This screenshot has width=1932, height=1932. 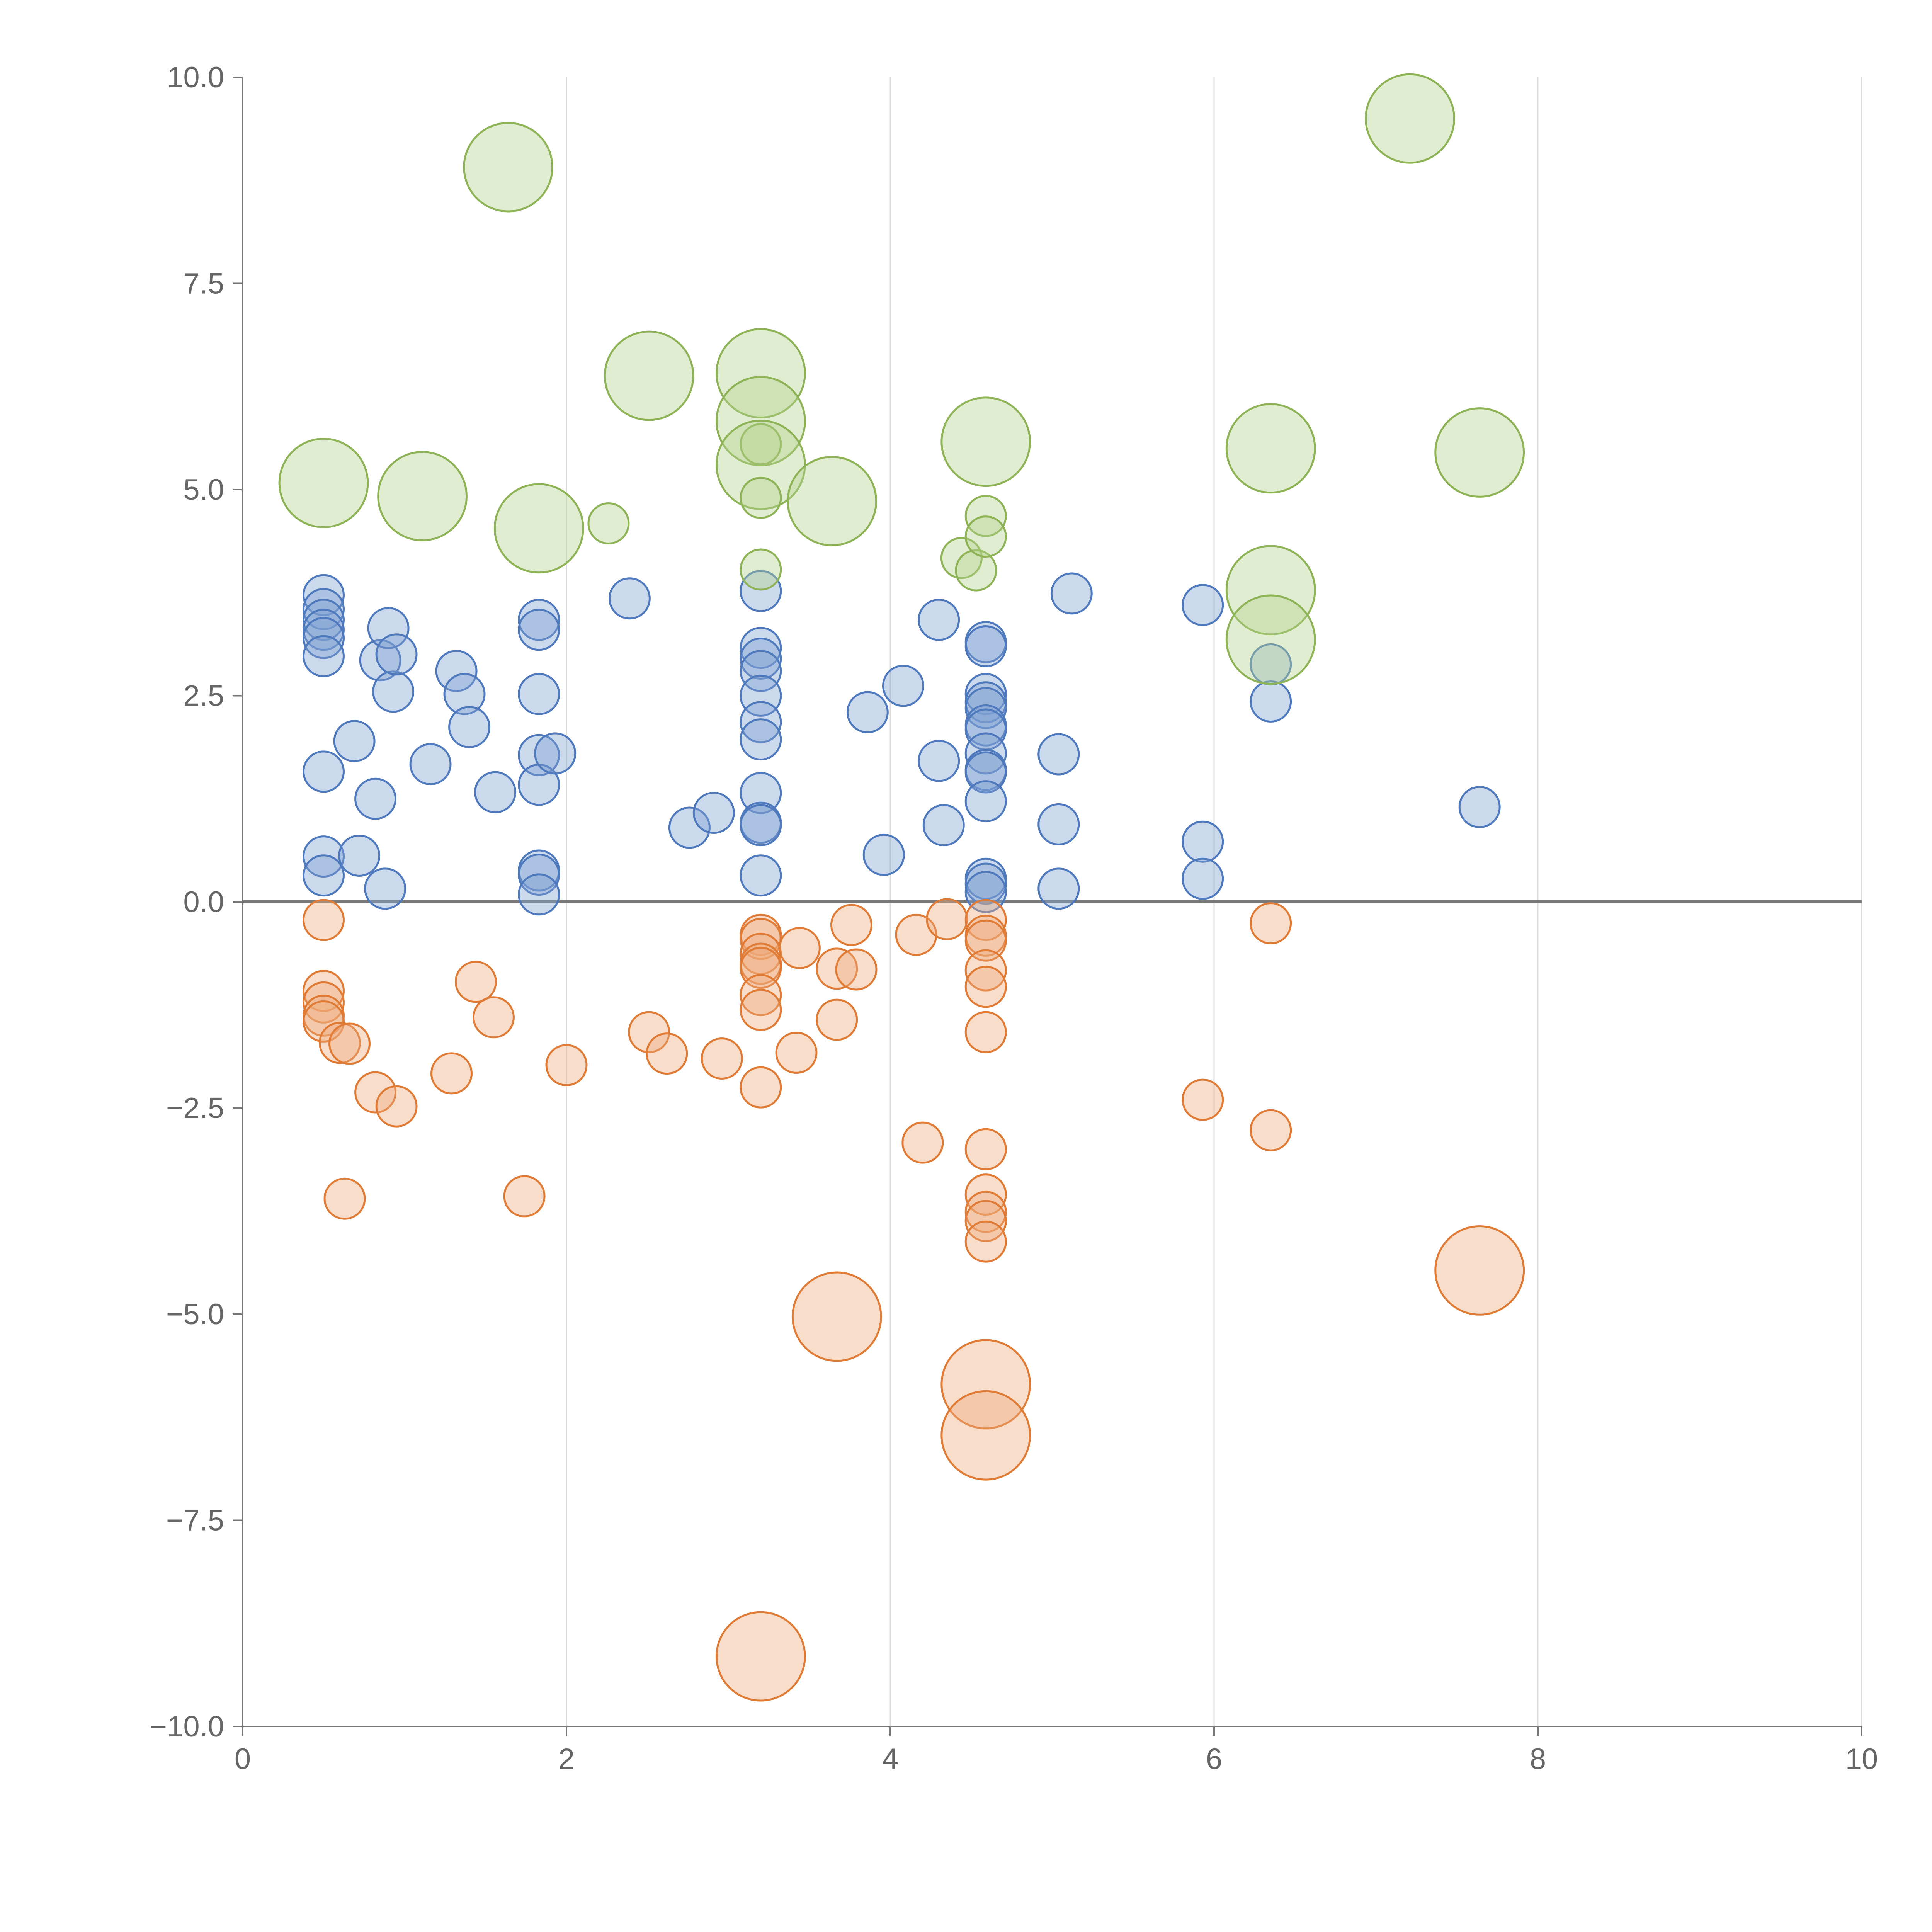 What do you see at coordinates (1862, 1759) in the screenshot?
I see `x-tick-label-5: 10` at bounding box center [1862, 1759].